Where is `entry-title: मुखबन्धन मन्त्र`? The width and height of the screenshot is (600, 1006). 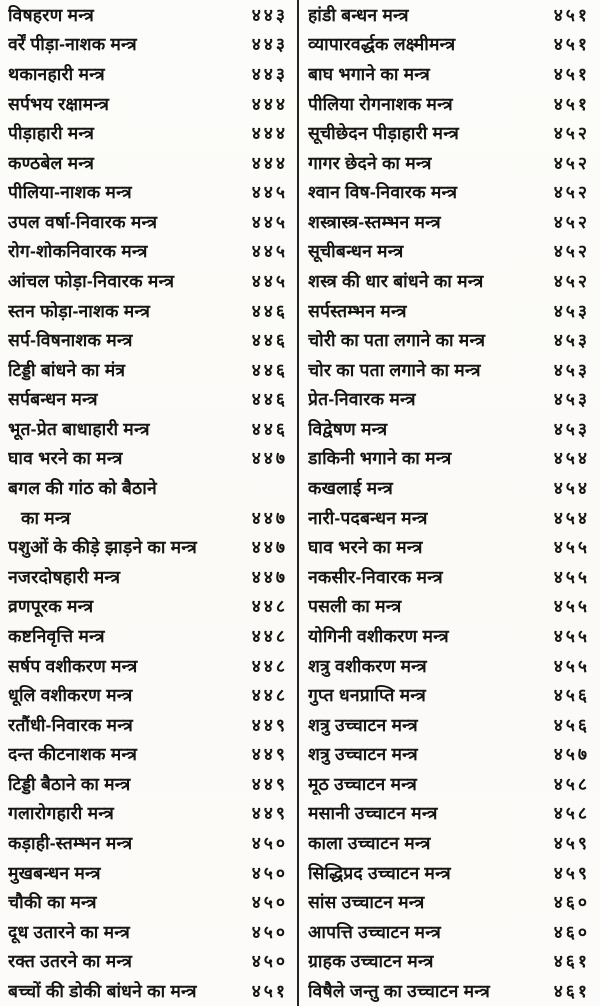
entry-title: मुखबन्धन मन्त्र is located at coordinates (54, 872).